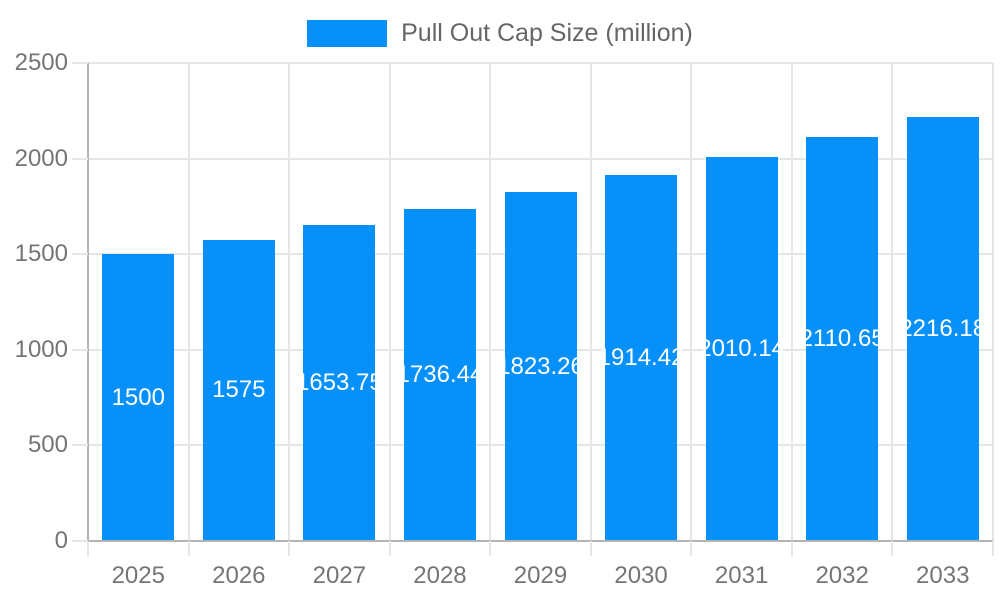  What do you see at coordinates (440, 575) in the screenshot?
I see `x-tick-label: 2028` at bounding box center [440, 575].